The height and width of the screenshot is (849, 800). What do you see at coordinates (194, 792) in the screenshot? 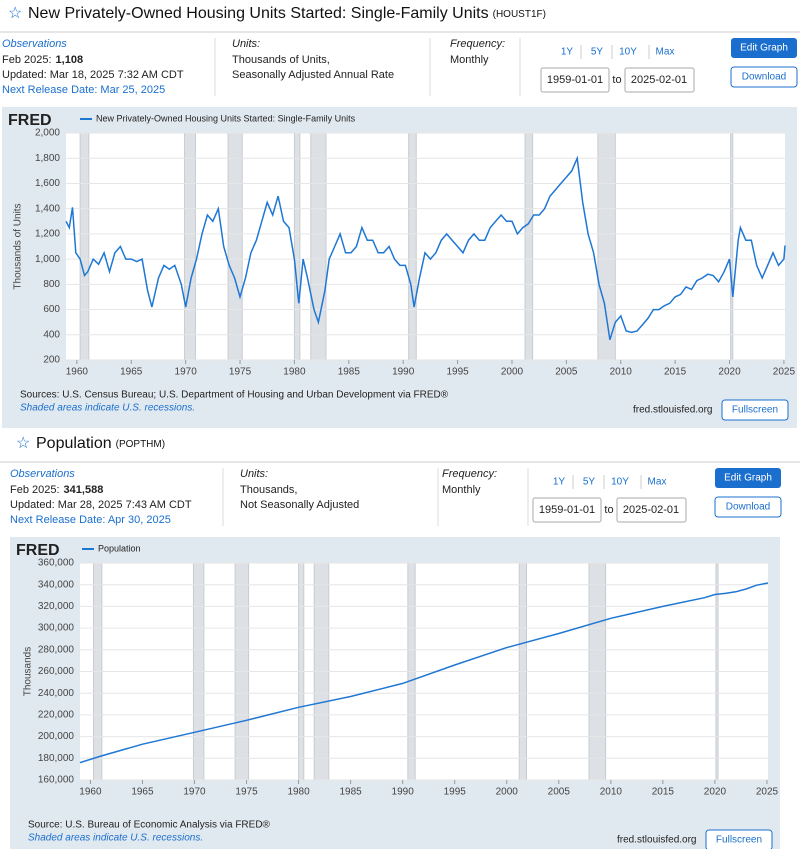
I see `x-tick-label: 1970` at bounding box center [194, 792].